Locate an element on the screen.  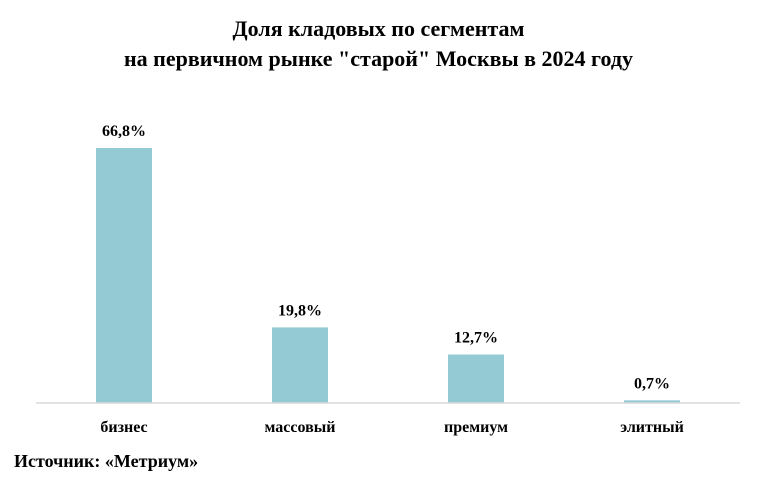
category-label-2: премиум is located at coordinates (476, 427).